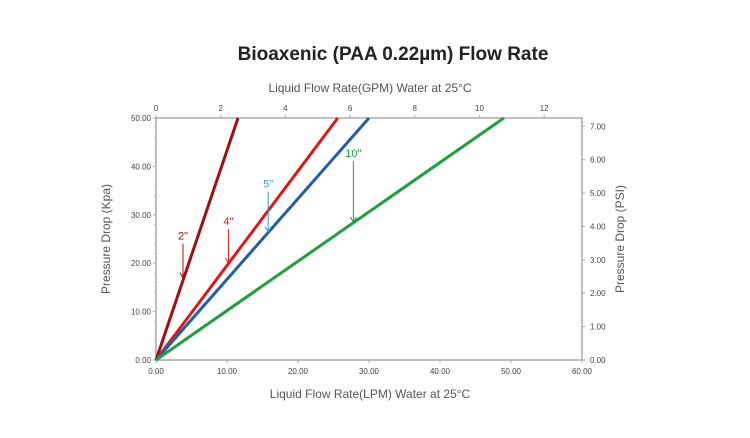  What do you see at coordinates (268, 185) in the screenshot?
I see `series-label-2: 5"` at bounding box center [268, 185].